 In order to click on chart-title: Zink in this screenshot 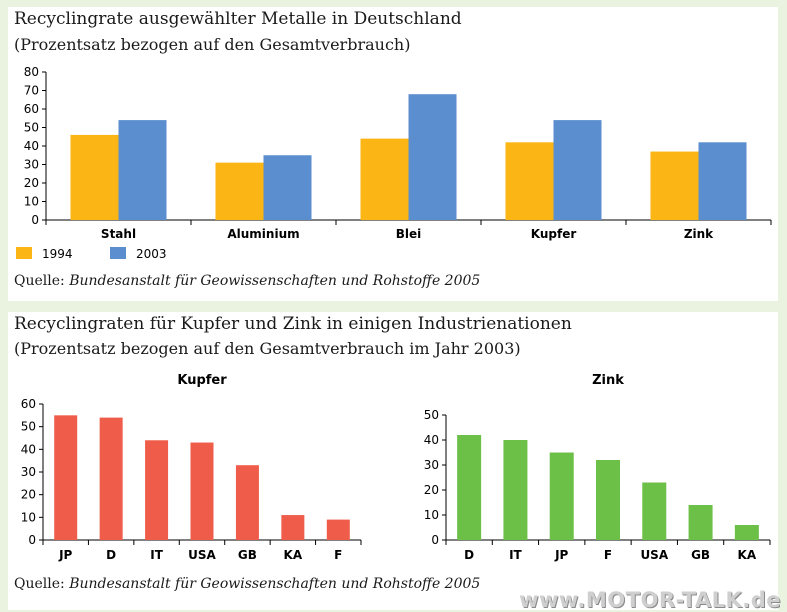, I will do `click(608, 380)`.